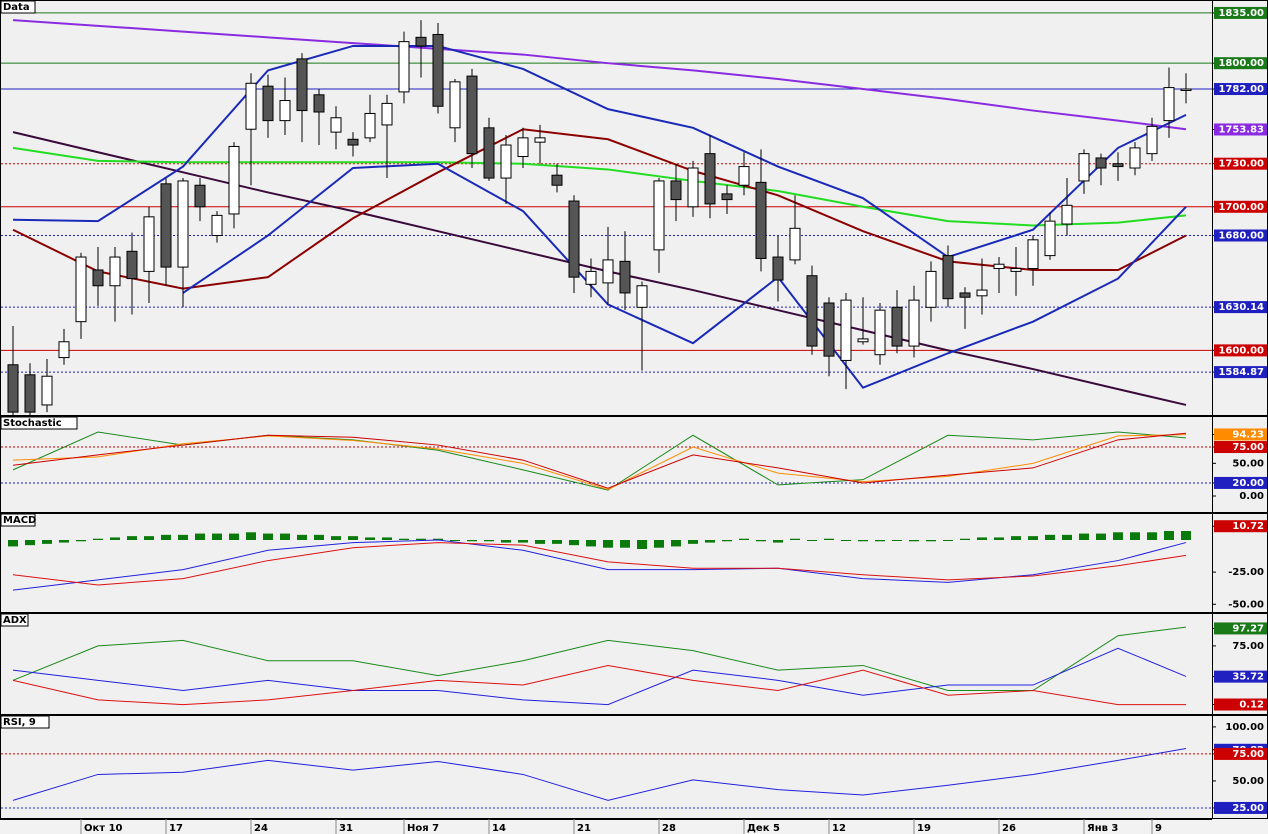 This screenshot has width=1268, height=834. Describe the element at coordinates (1102, 828) in the screenshot. I see `x-tick-label: Янв 3` at that location.